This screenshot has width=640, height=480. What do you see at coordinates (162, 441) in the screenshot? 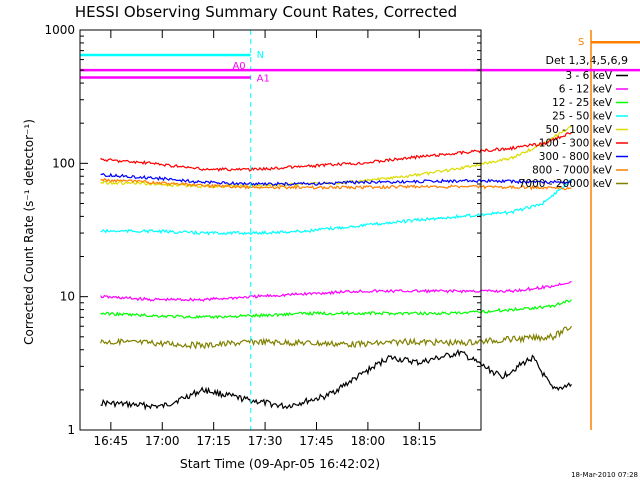
I see `x-tick-label-1: 17:00` at bounding box center [162, 441].